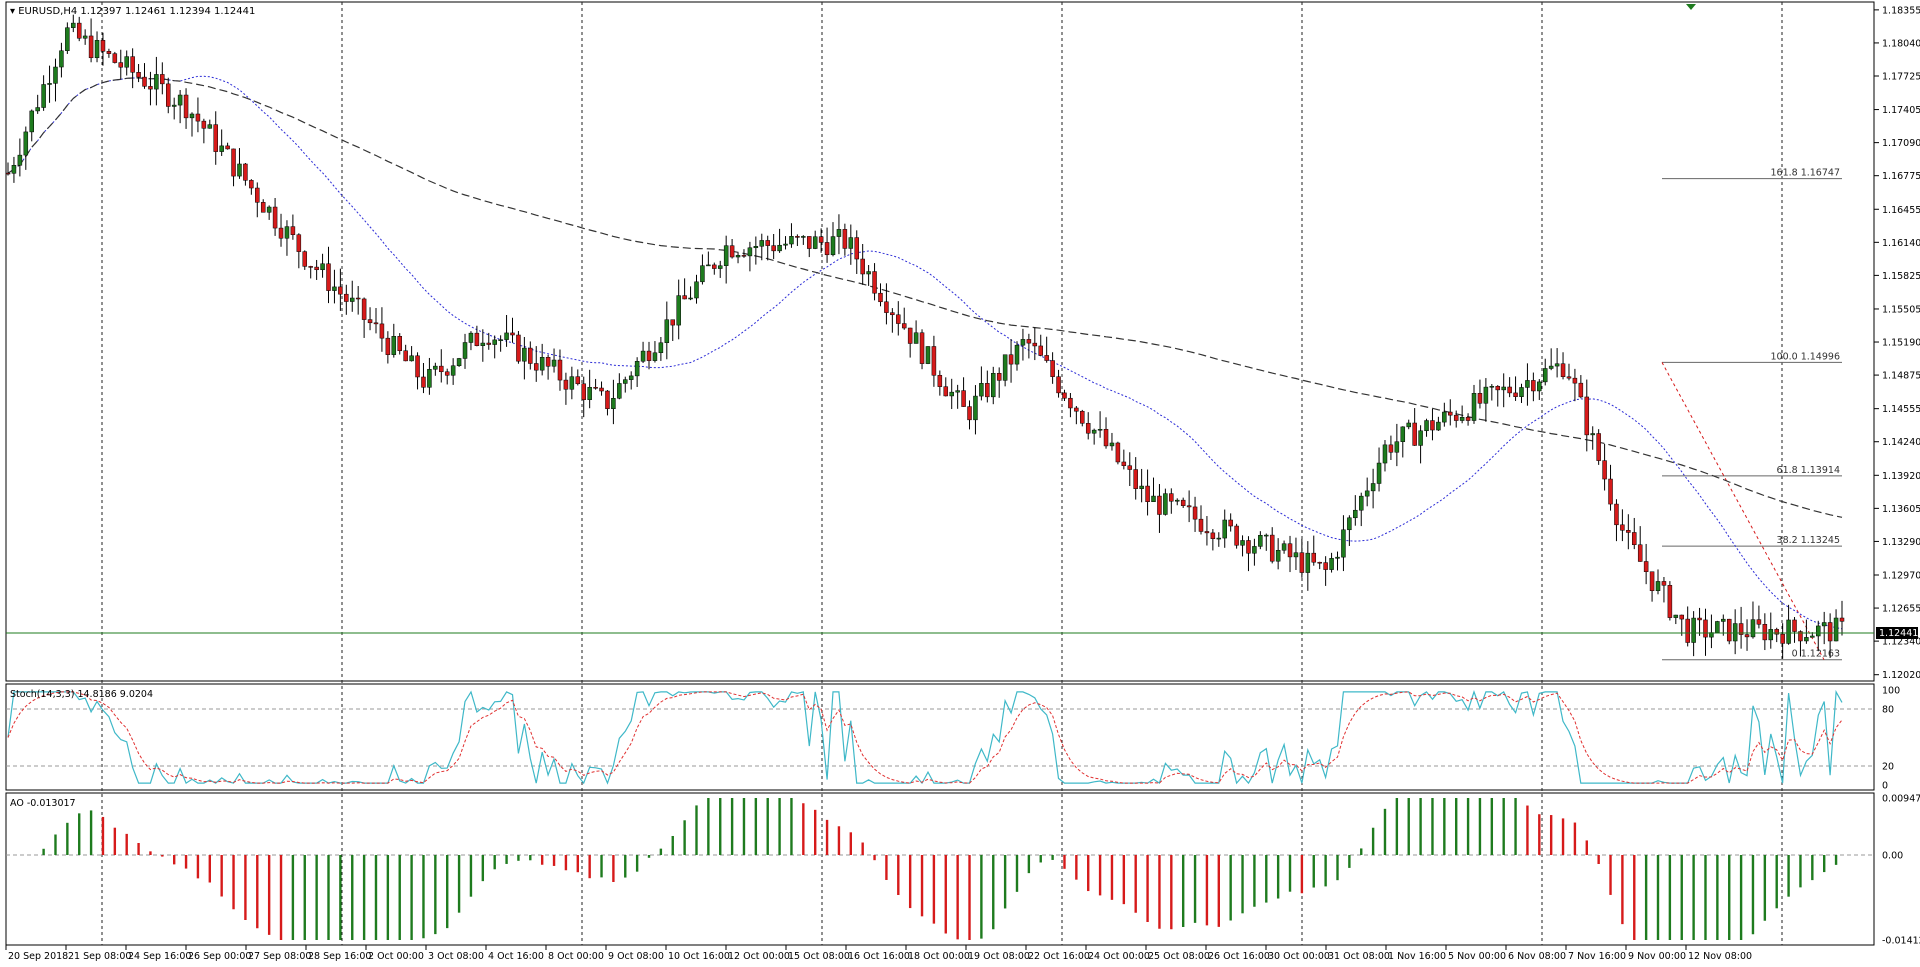 Image resolution: width=1920 pixels, height=967 pixels. Describe the element at coordinates (1891, 691) in the screenshot. I see `stoch-tick-label: 100` at that location.